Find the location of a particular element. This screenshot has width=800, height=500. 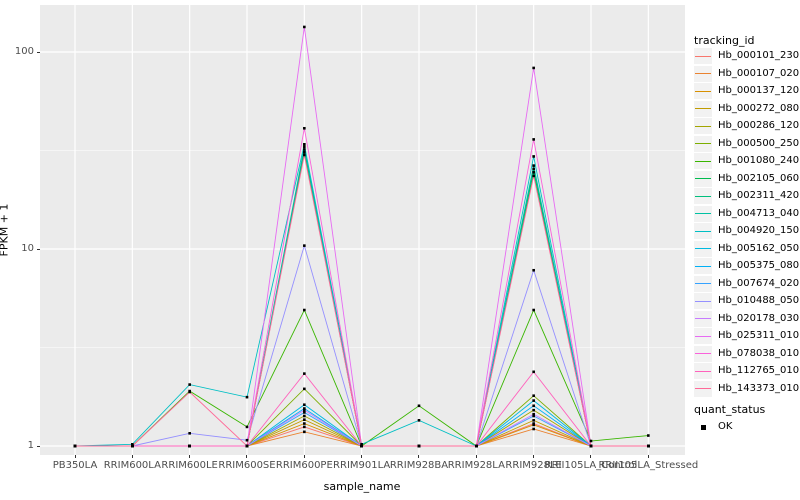

legend-entry-label: Hb_020178_030 is located at coordinates (759, 318).